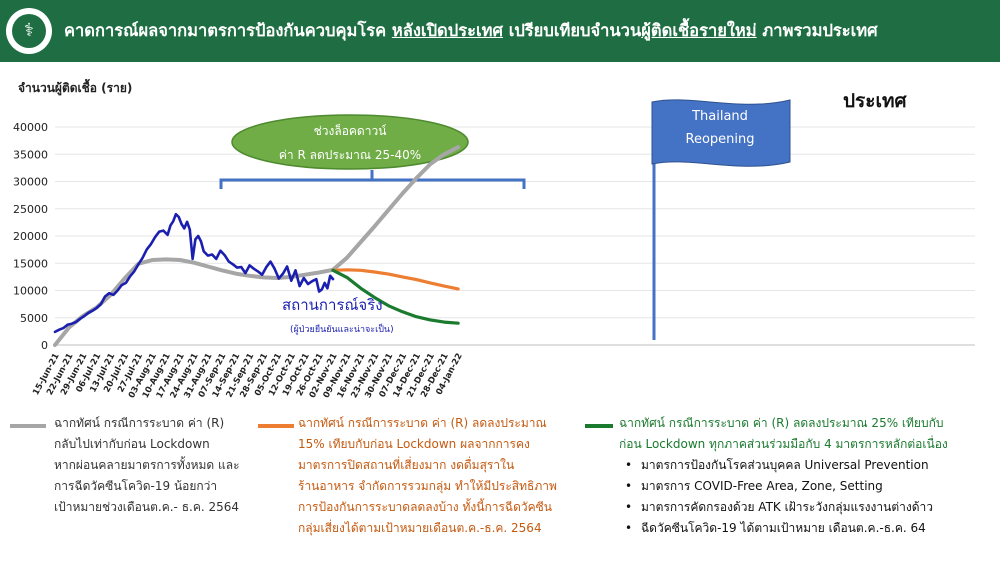  I want to click on y-tick-label: 10000, so click(30, 291).